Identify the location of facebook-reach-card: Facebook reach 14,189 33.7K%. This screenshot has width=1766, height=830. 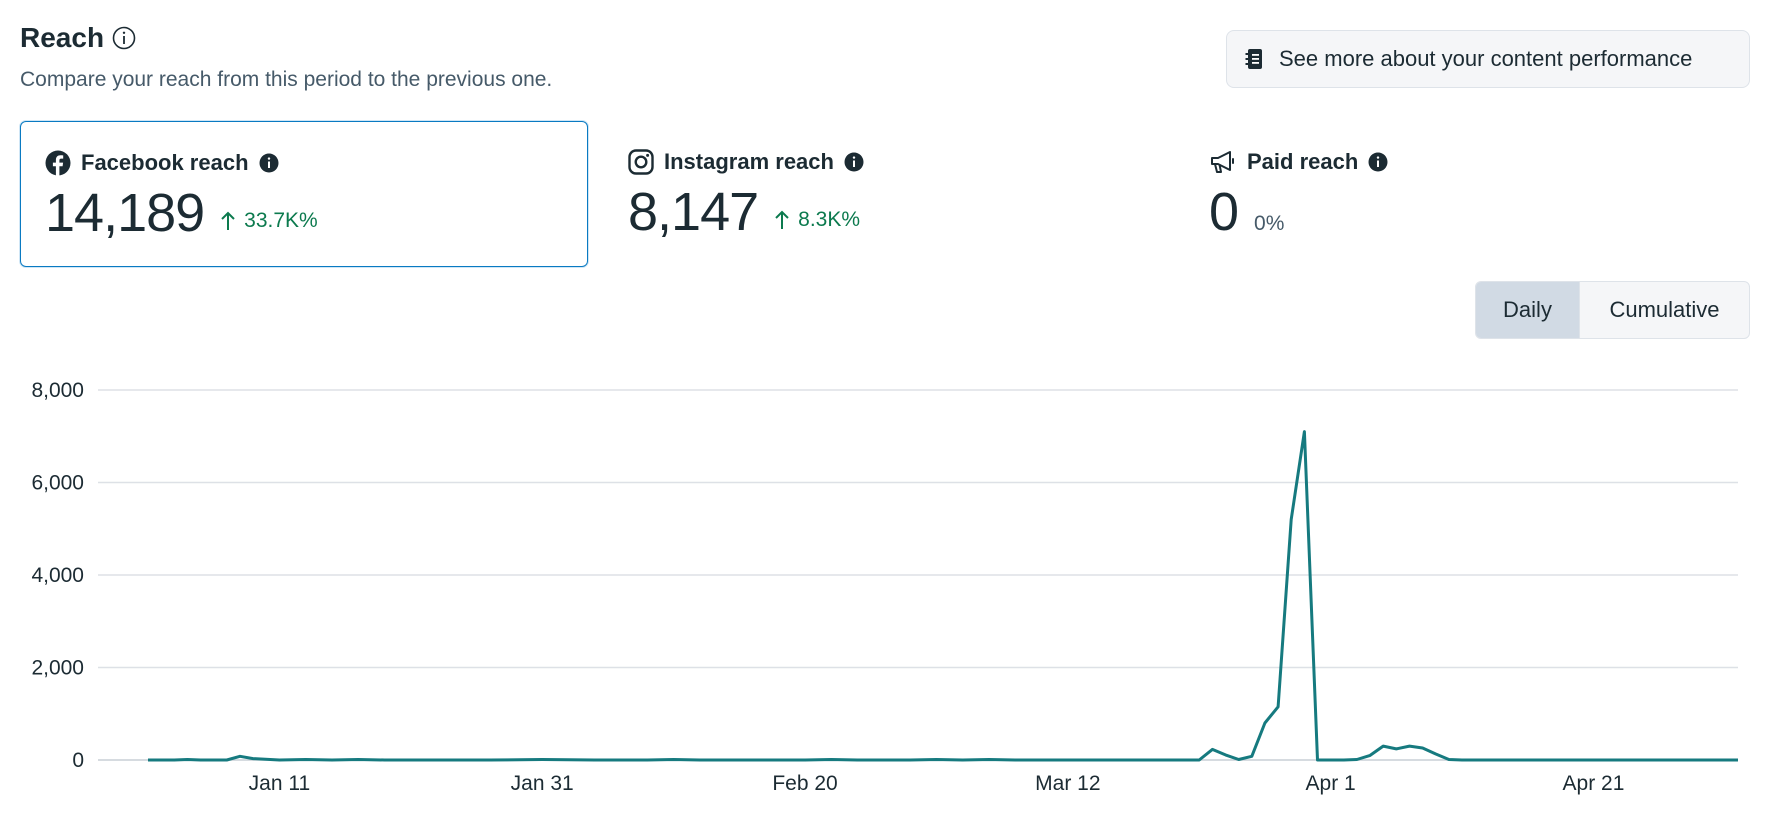
(304, 194).